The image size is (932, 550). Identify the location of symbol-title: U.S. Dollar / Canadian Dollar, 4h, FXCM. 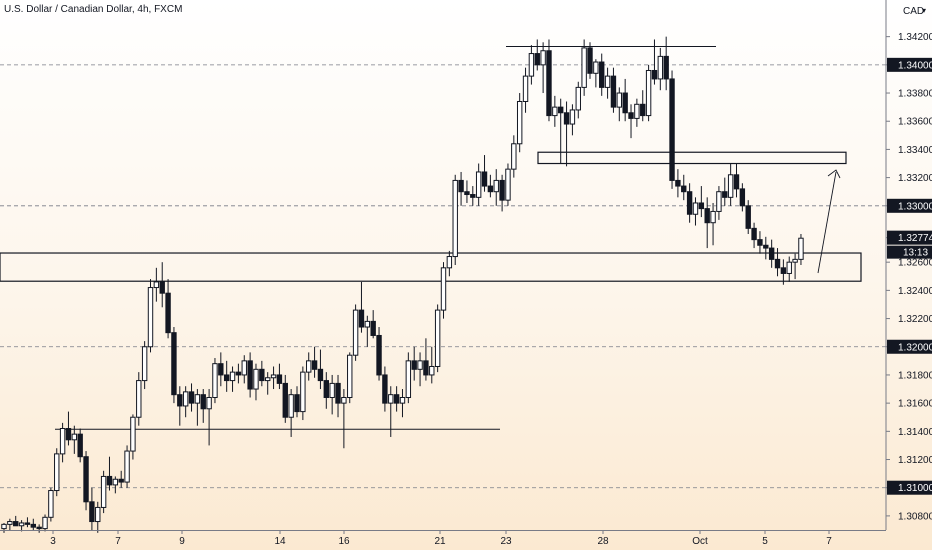
(93, 9).